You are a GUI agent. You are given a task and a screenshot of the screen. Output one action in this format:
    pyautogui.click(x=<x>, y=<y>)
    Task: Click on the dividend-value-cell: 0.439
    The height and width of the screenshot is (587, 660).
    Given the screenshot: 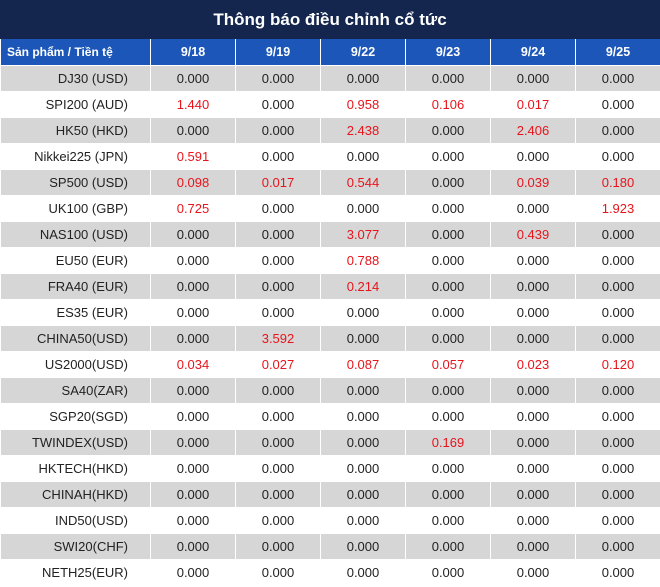 What is the action you would take?
    pyautogui.click(x=533, y=234)
    